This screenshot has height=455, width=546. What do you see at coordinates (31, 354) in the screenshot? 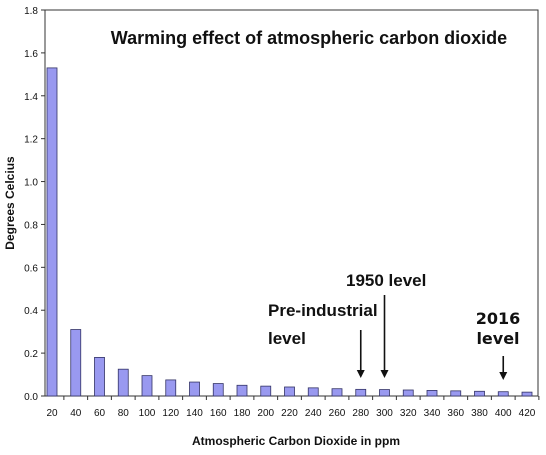
I see `y-tick-label: 0.2` at bounding box center [31, 354].